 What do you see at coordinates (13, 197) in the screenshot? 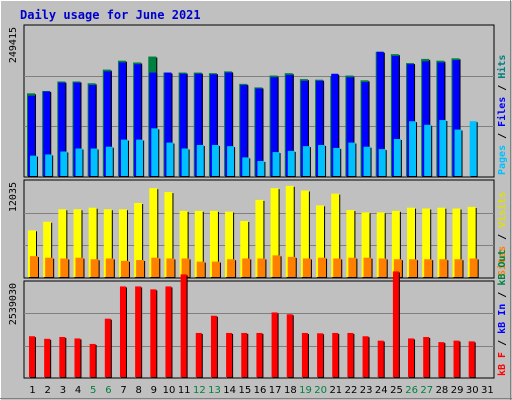
I see `y-axis-max-label: 12035` at bounding box center [13, 197].